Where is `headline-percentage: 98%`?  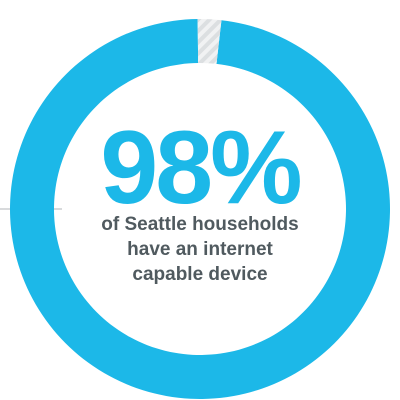
headline-percentage: 98% is located at coordinates (201, 168).